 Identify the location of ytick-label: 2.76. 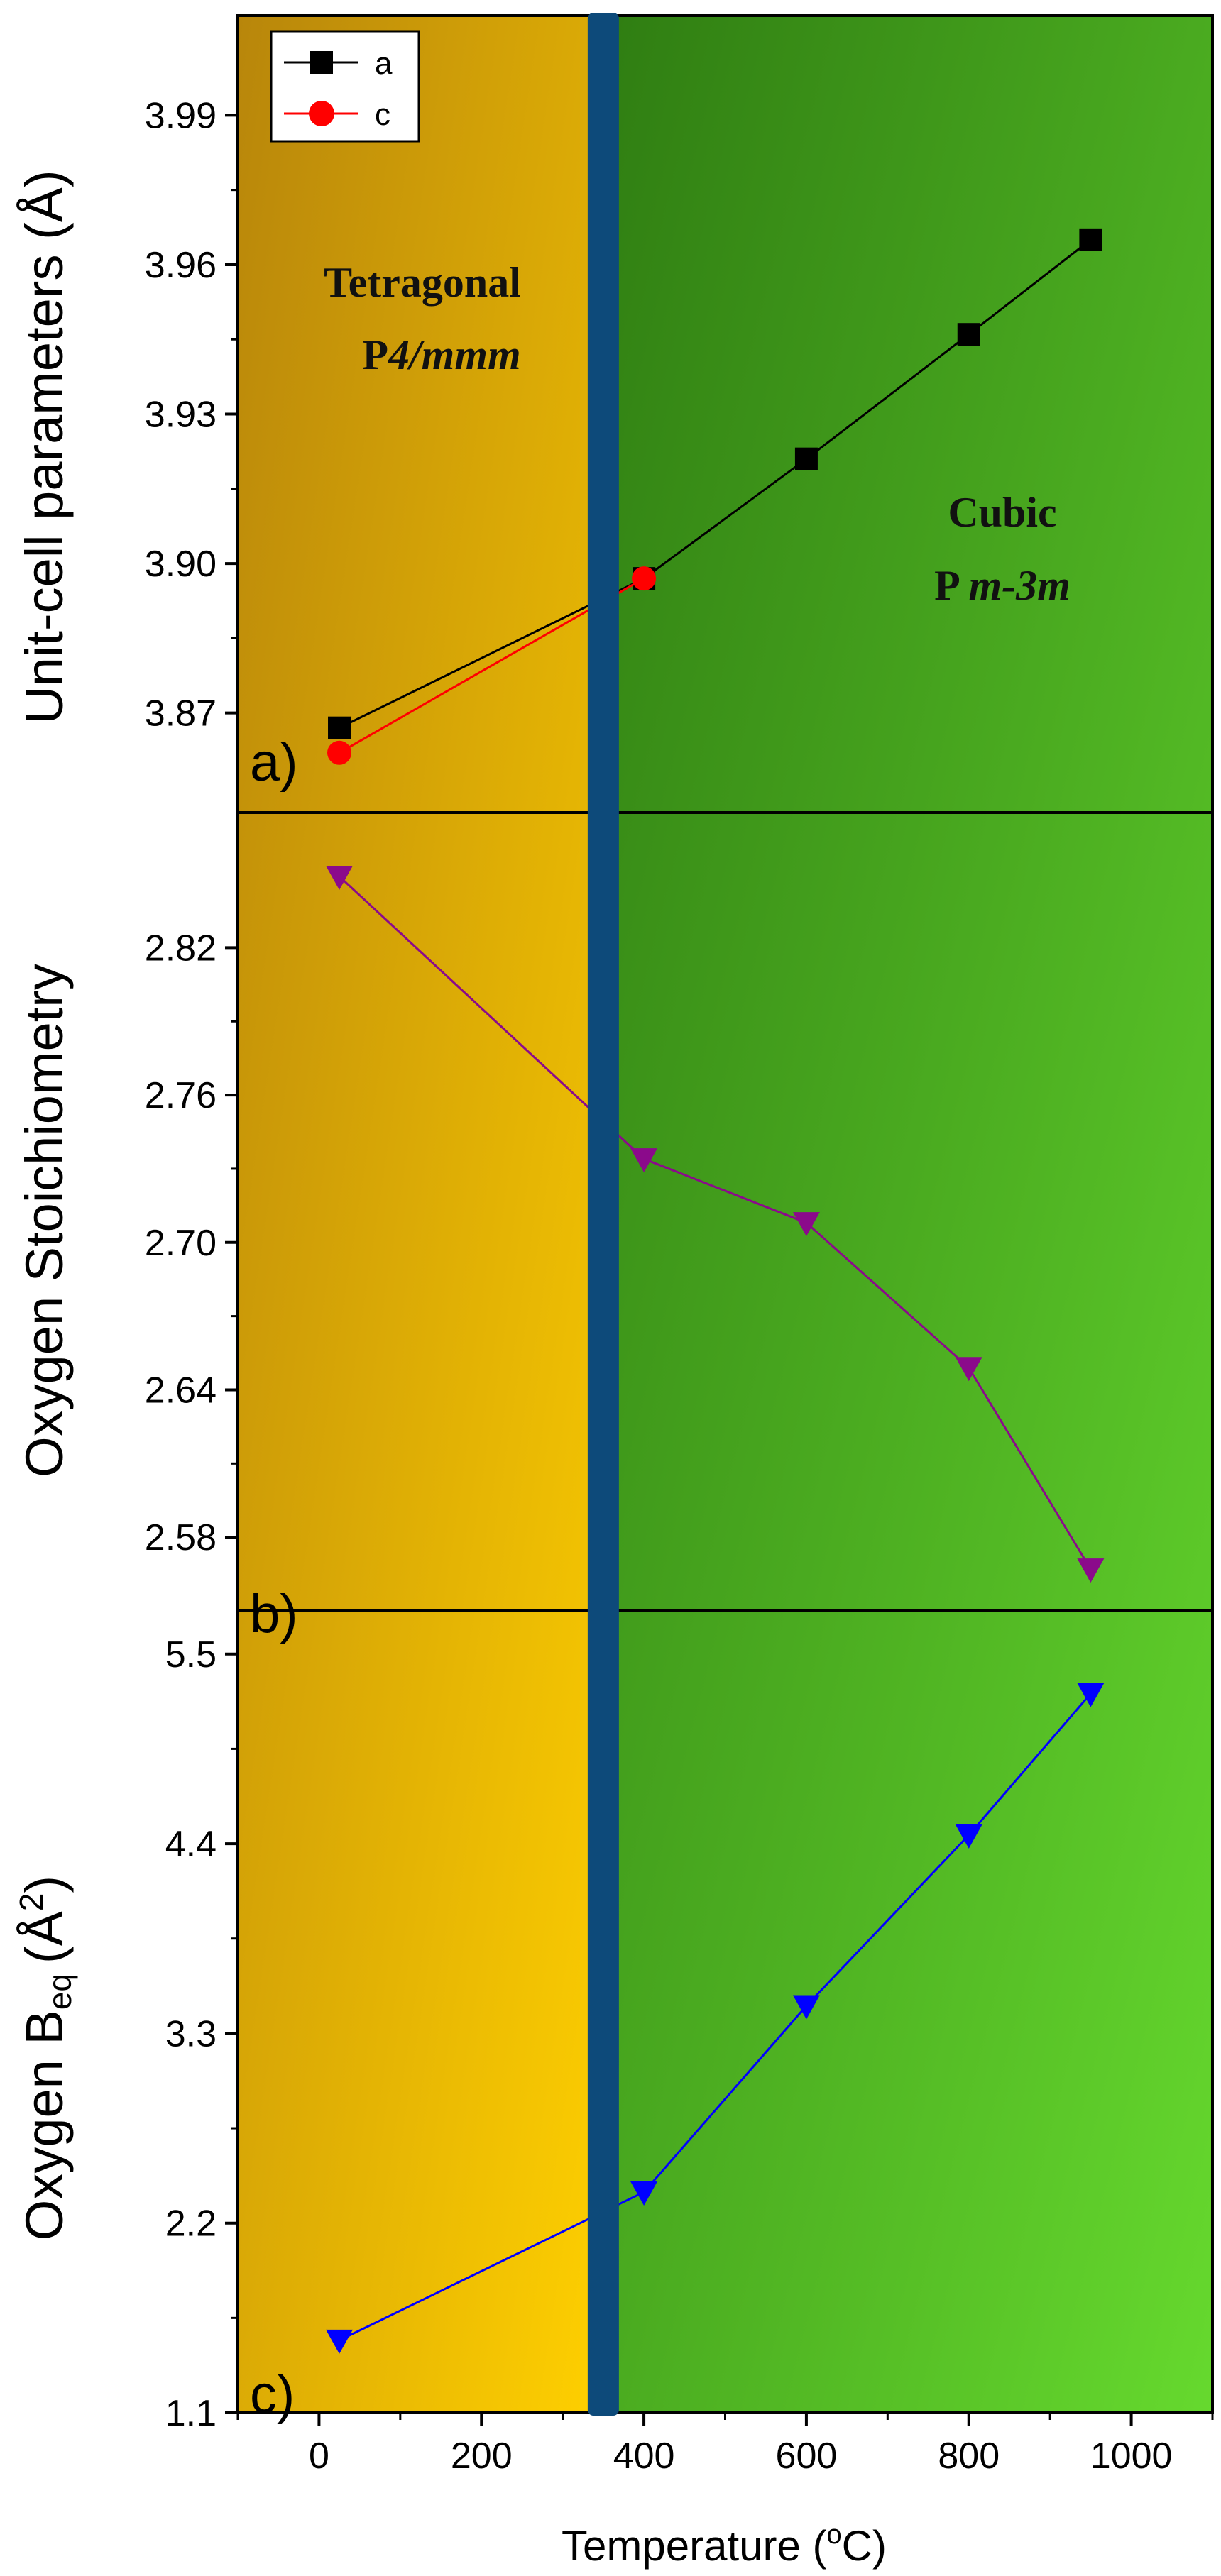
(181, 1095).